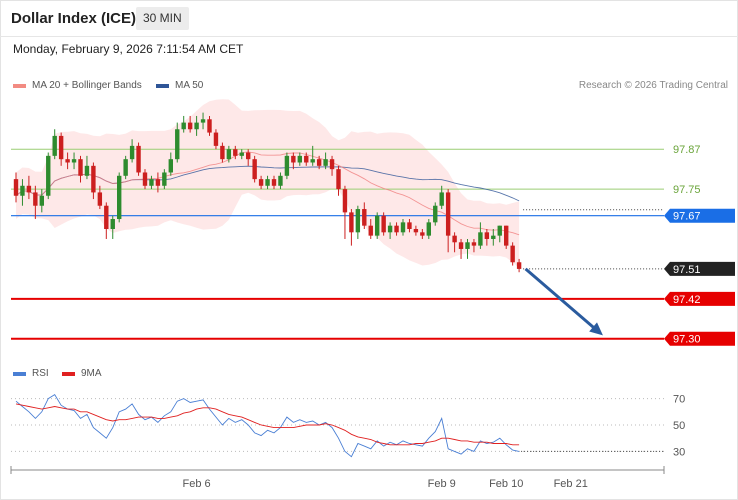 The height and width of the screenshot is (500, 738). Describe the element at coordinates (687, 340) in the screenshot. I see `level-label-5: 97.30` at that location.